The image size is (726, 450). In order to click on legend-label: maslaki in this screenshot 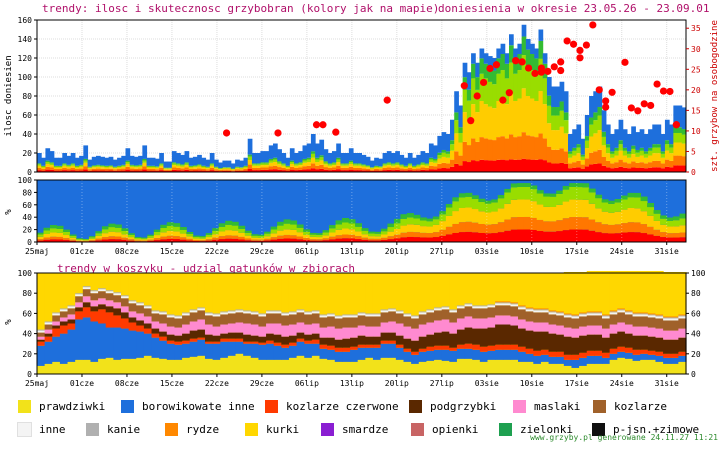, I will do `click(557, 406)`.